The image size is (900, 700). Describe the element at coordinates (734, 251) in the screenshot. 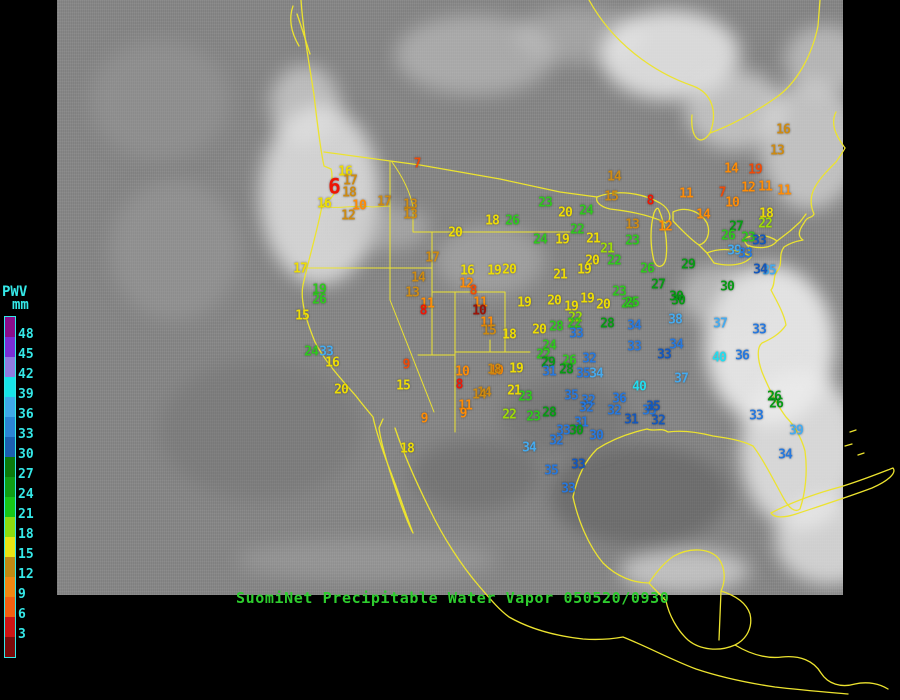

I see `station-pwv-value: 39` at that location.